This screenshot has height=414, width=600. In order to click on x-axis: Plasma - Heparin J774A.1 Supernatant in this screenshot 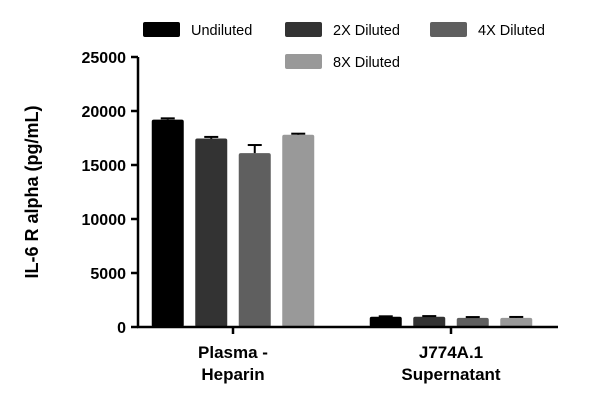, I will do `click(347, 354)`.